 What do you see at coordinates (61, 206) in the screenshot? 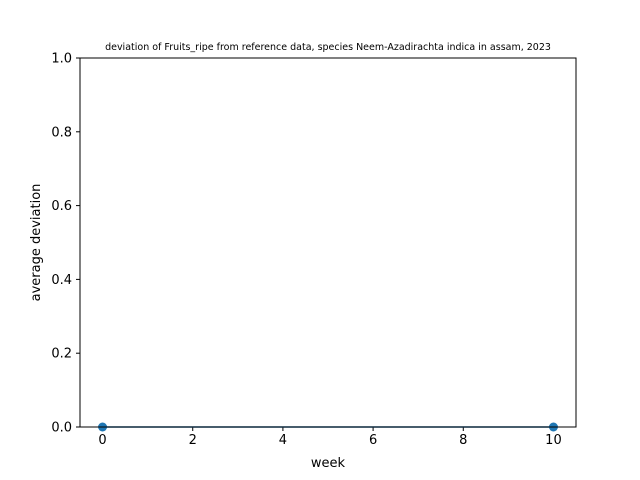
I see `y-tick-label: 0.6` at bounding box center [61, 206].